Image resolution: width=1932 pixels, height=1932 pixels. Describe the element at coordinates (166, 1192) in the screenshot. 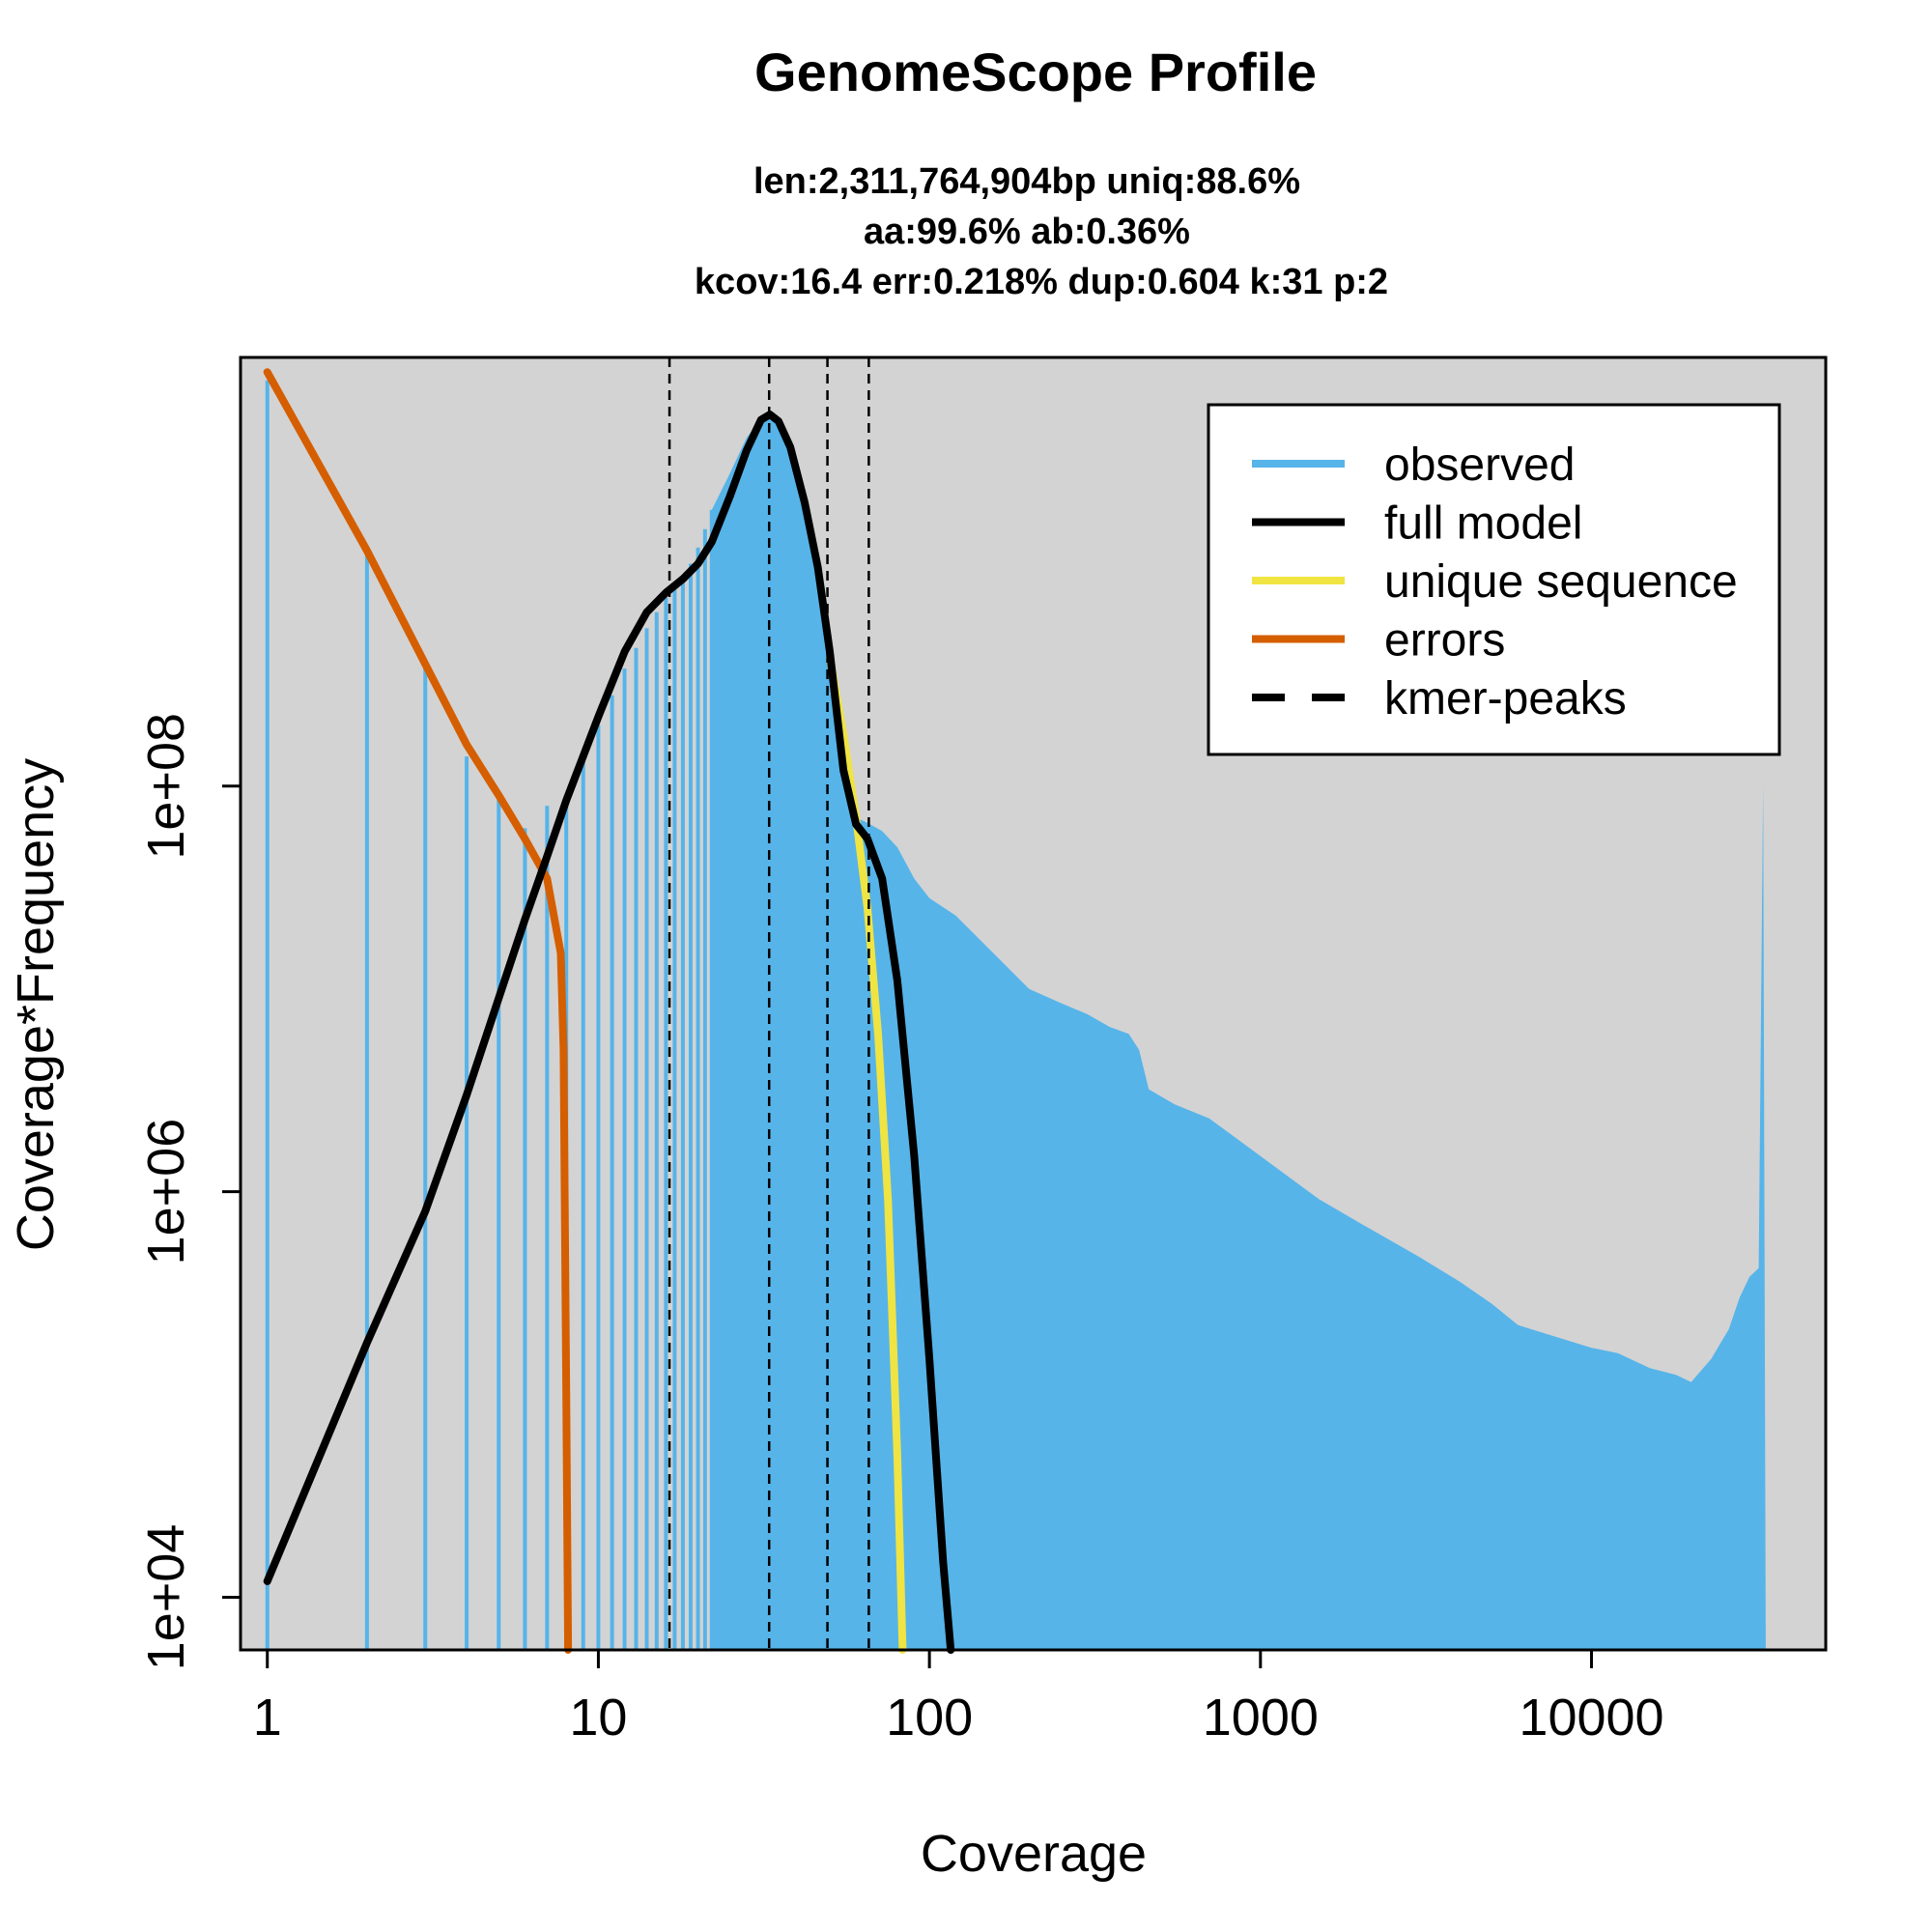

I see `y-tick-label-1000000: 1e+06` at that location.